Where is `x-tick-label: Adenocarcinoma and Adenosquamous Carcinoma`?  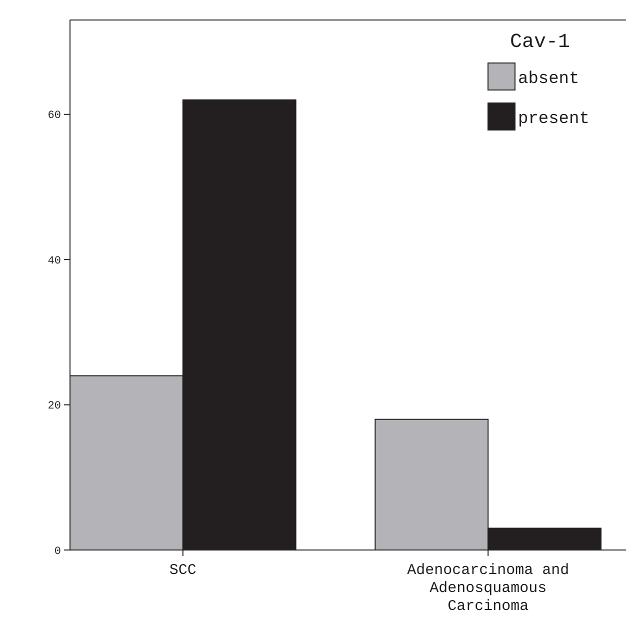 x-tick-label: Adenocarcinoma and Adenosquamous Carcinoma is located at coordinates (488, 588).